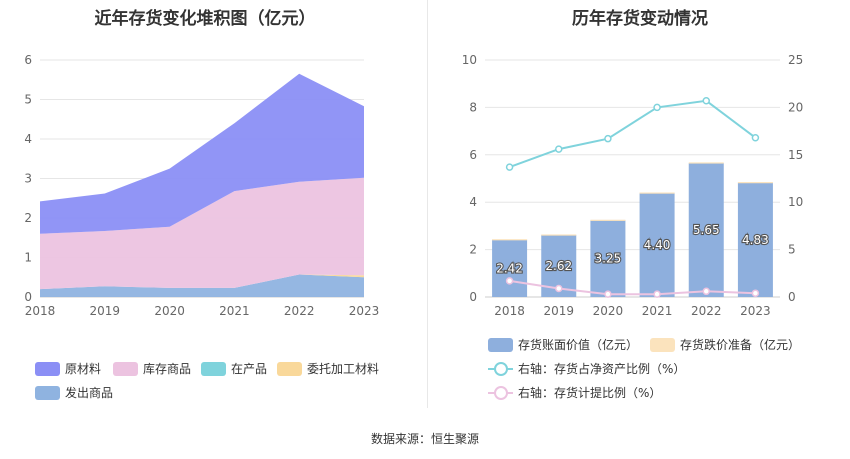 This screenshot has height=459, width=850. I want to click on legend-label: 原材料, so click(83, 369).